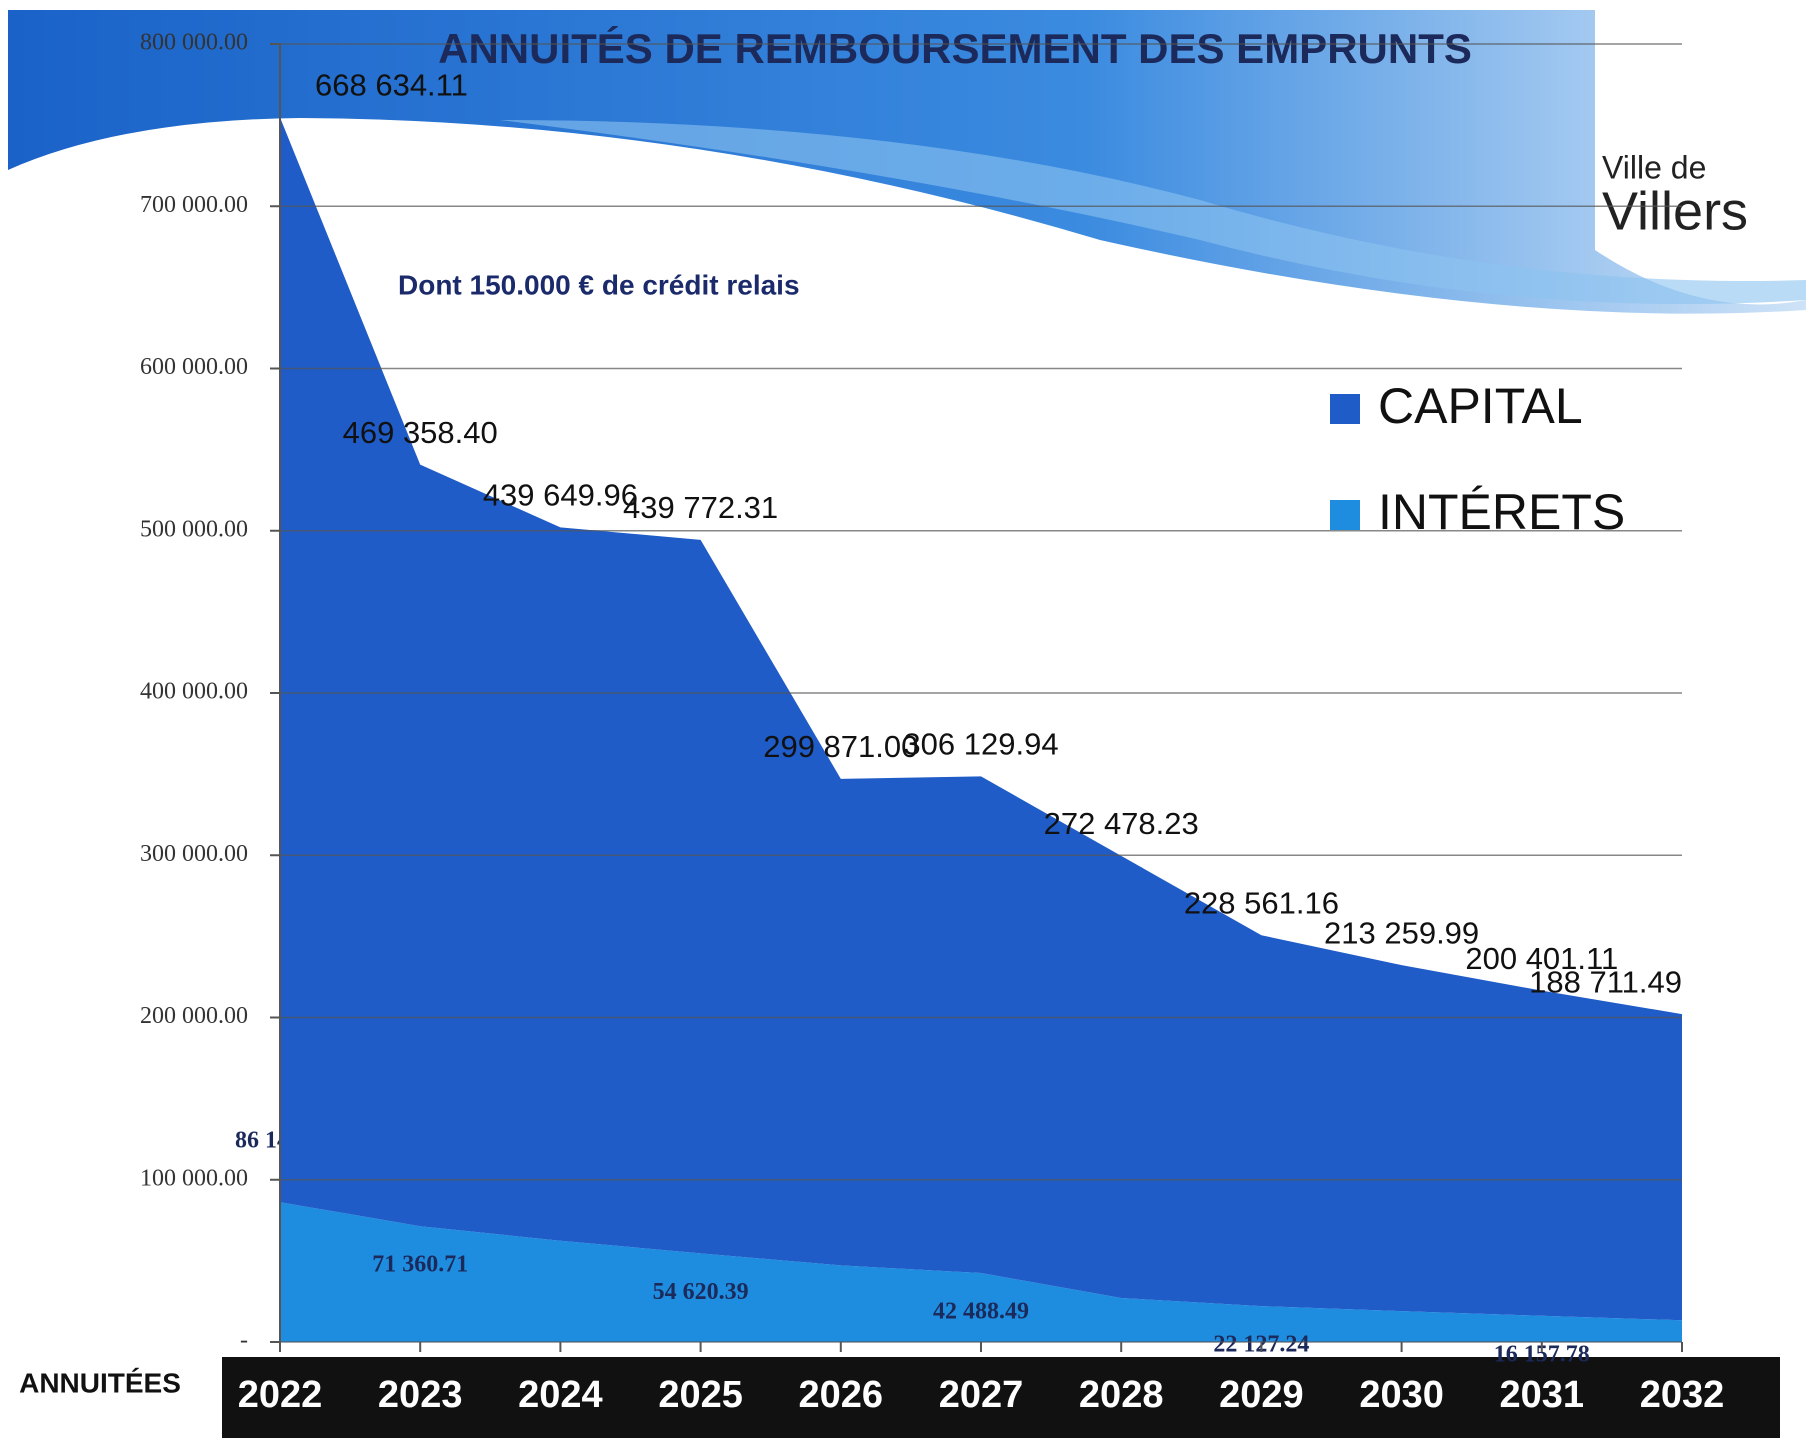  What do you see at coordinates (1542, 1395) in the screenshot?
I see `x-tick-label: 2031` at bounding box center [1542, 1395].